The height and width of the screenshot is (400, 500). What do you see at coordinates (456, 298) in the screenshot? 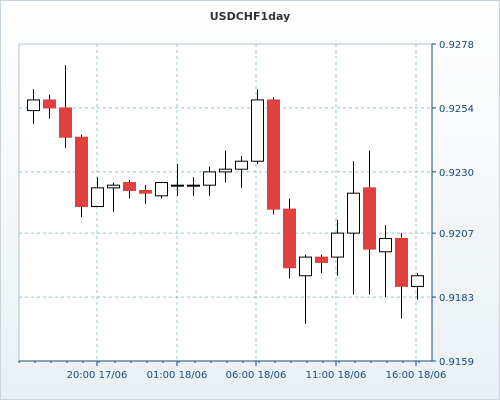
I see `y-tick-label: 0.9183` at bounding box center [456, 298].